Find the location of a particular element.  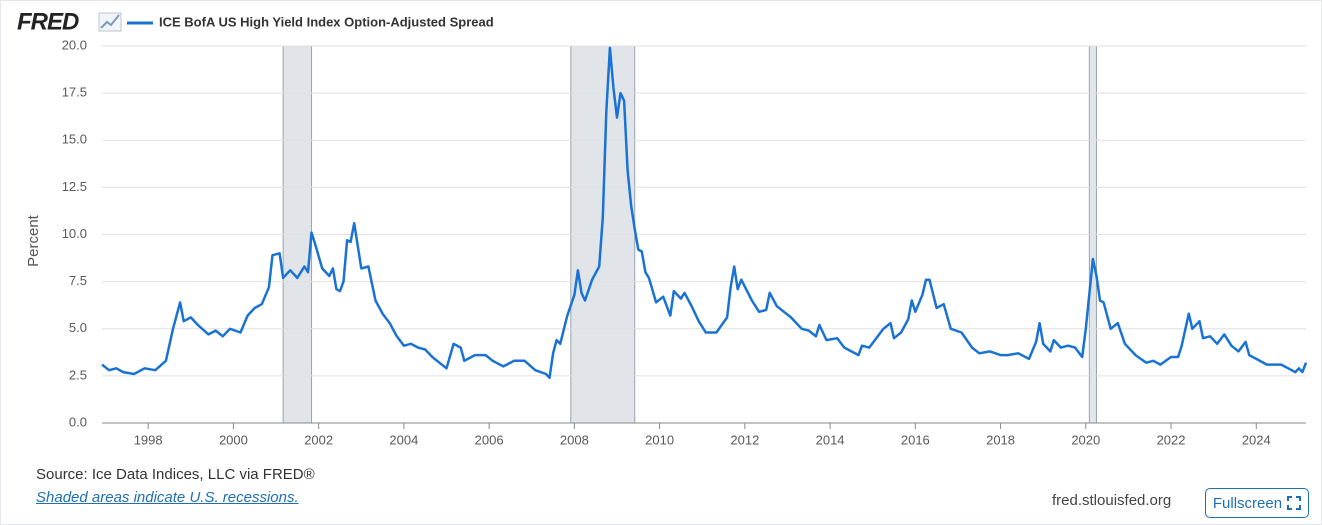

recession-note-link: Shaded areas indicate U.S. recessions. is located at coordinates (167, 497).